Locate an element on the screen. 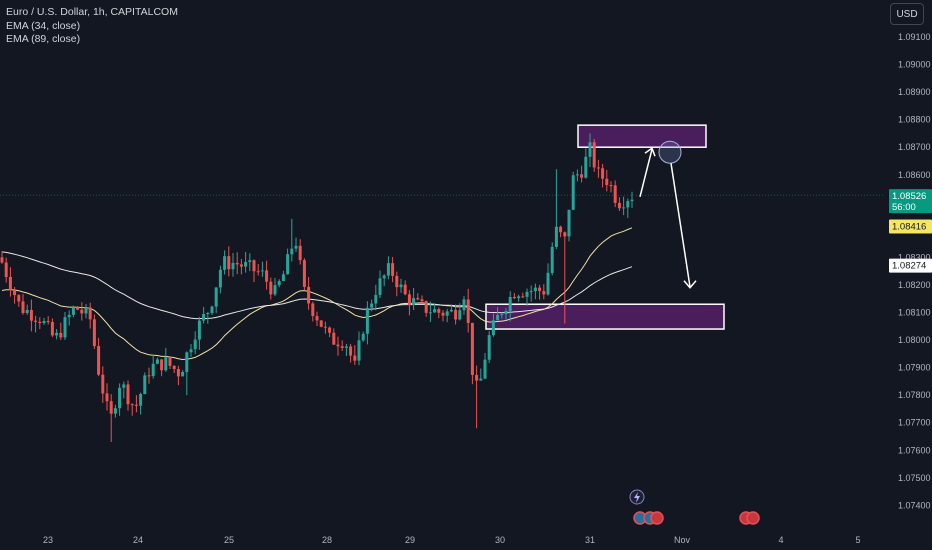 This screenshot has width=932, height=550. ema89-line is located at coordinates (317, 285).